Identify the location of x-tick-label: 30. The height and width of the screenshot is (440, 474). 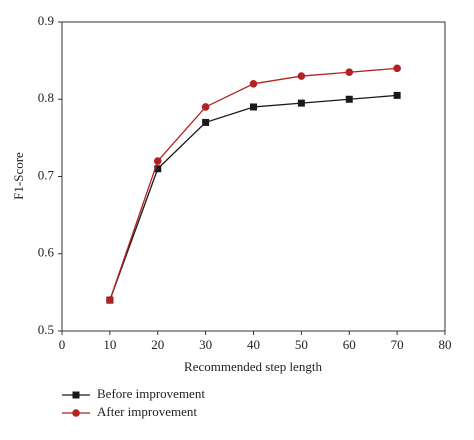
(205, 344).